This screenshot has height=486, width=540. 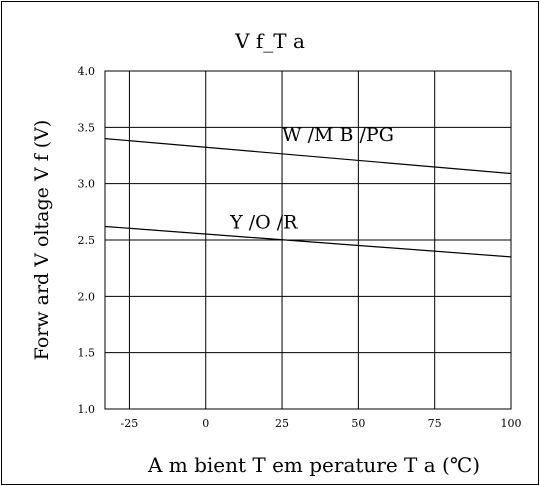 I want to click on series-annotation: Y /O /R, so click(x=263, y=223).